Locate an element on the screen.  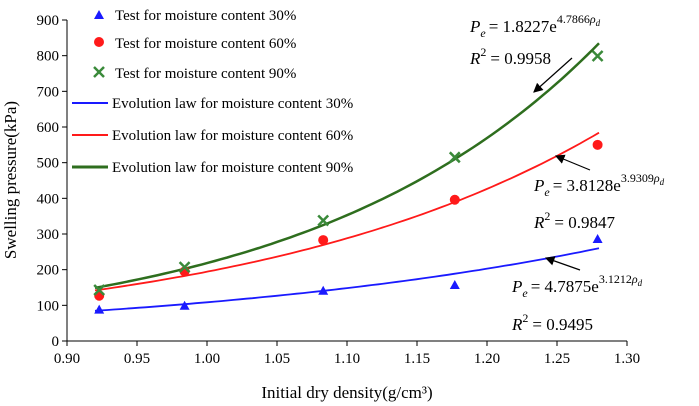
legend-label: Evolution law for moisture content 30% is located at coordinates (232, 104).